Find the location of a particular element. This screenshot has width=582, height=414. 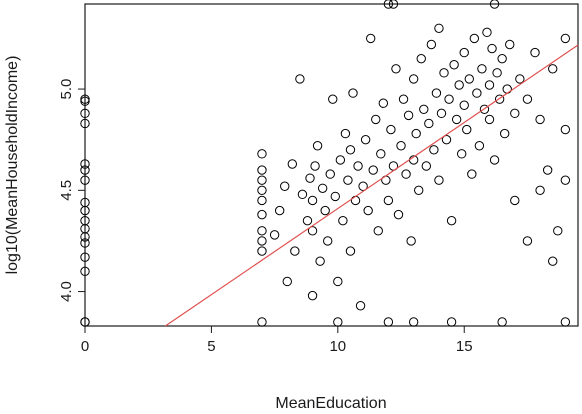

x-axis-title: MeanEducation is located at coordinates (330, 403).